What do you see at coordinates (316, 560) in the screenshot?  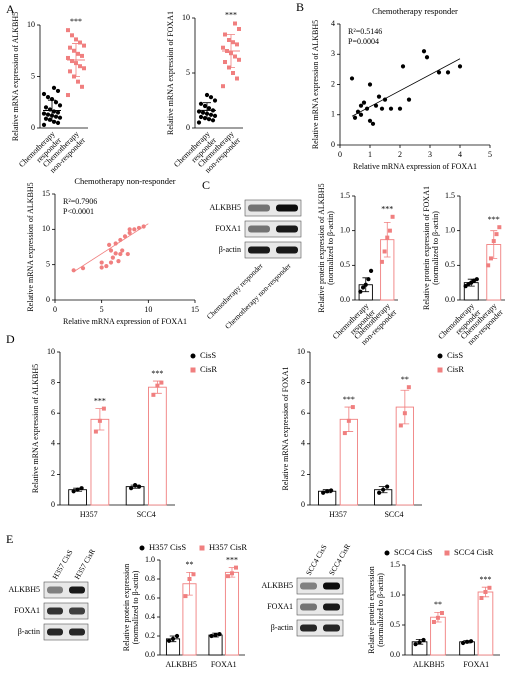 I see `blot-lane-label: SCC4 CisS` at bounding box center [316, 560].